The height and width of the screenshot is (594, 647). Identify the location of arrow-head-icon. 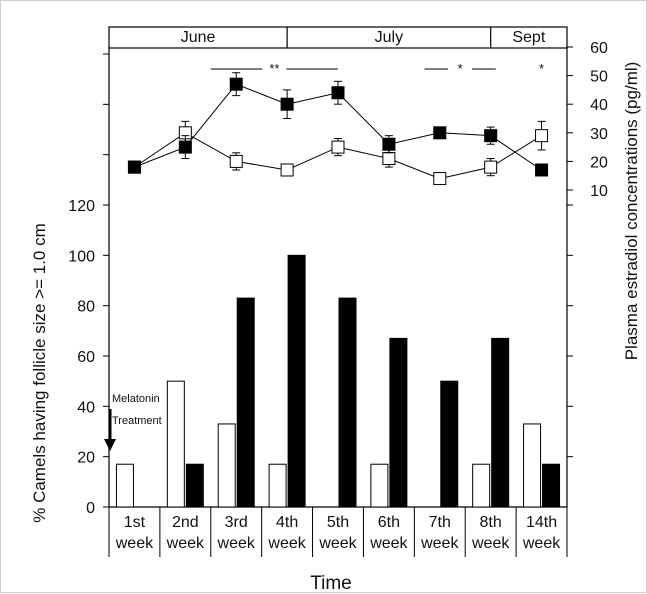
(110, 445).